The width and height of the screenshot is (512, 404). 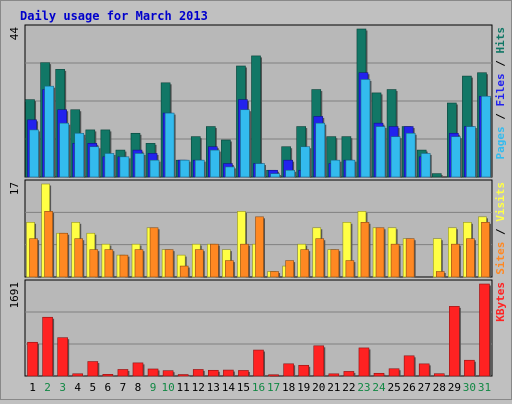 I want to click on kbytes-bar-5-body, so click(x=93, y=369).